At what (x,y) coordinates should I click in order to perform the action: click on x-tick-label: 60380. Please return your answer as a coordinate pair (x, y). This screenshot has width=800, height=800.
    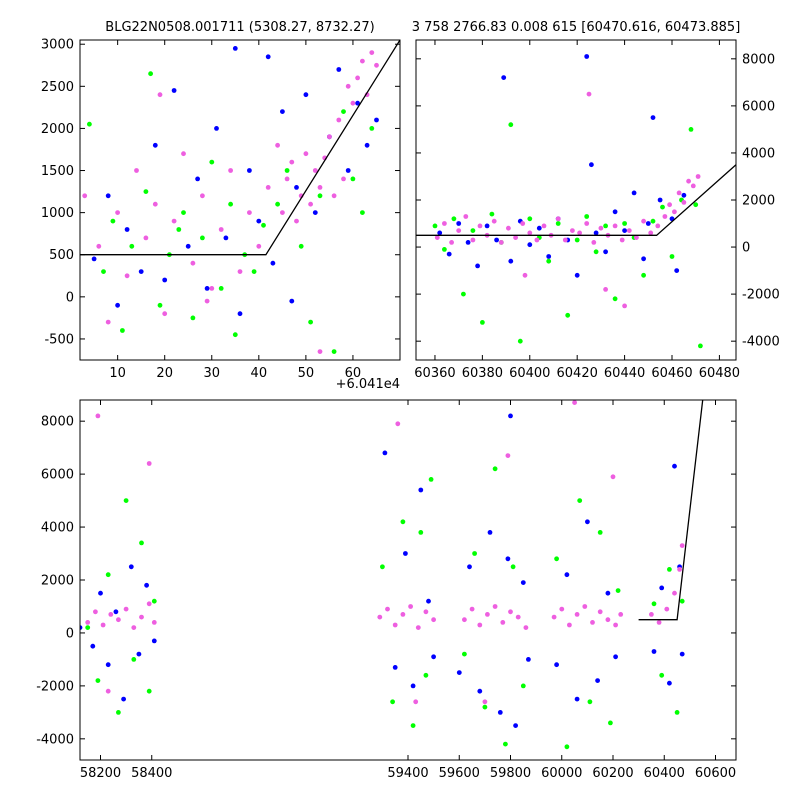
    Looking at the image, I should click on (482, 373).